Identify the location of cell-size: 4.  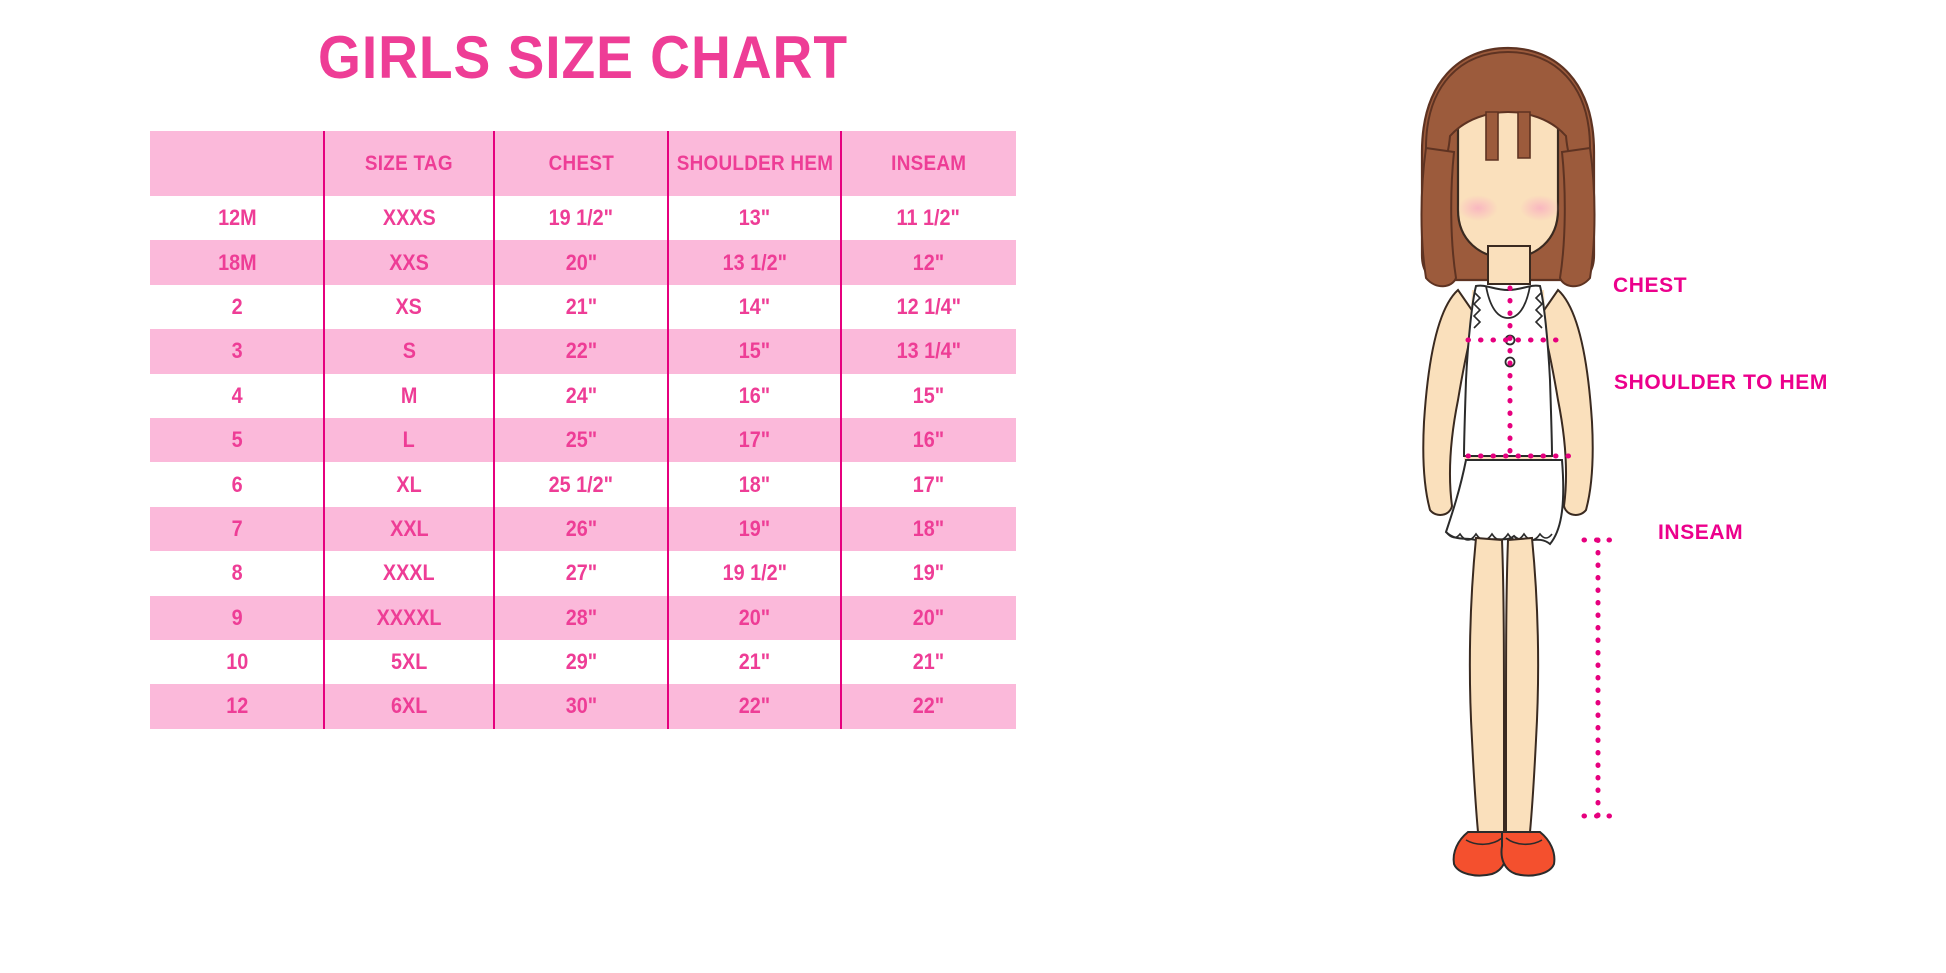
(237, 395).